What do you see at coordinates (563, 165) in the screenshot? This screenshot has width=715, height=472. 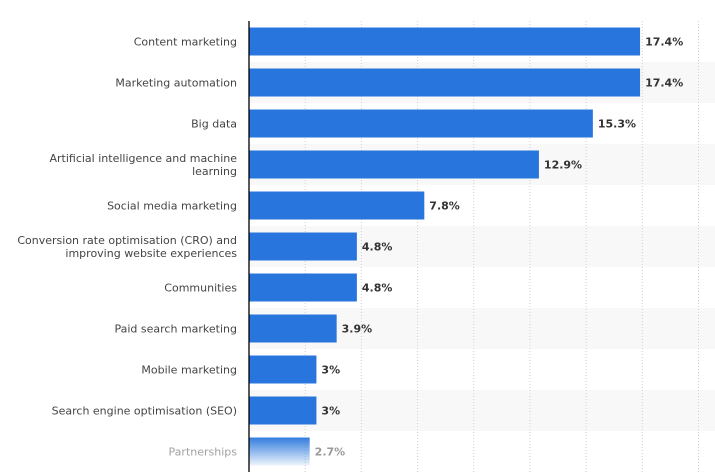 I see `data-label: 12.9%` at bounding box center [563, 165].